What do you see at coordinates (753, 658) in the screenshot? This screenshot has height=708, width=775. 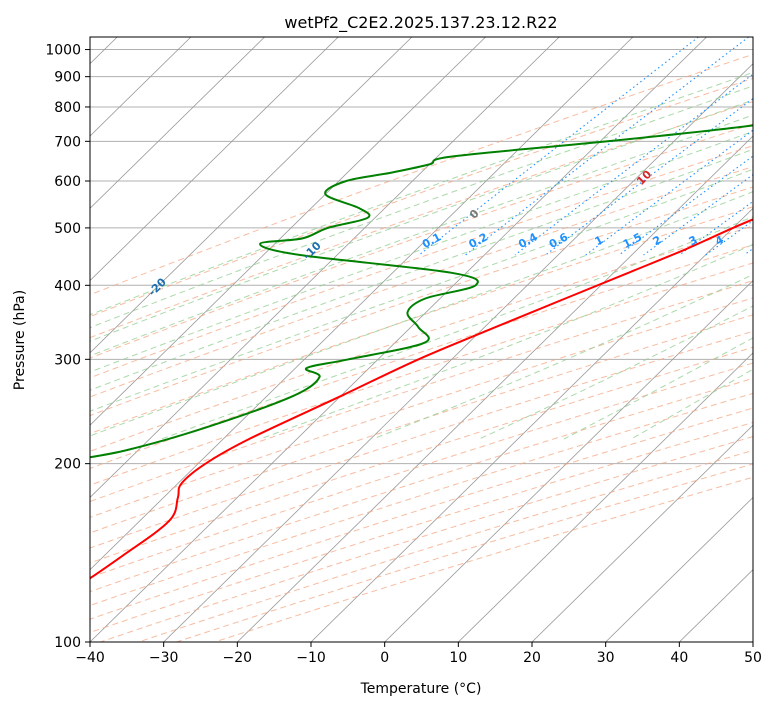 I see `x-tick-label: 50` at bounding box center [753, 658].